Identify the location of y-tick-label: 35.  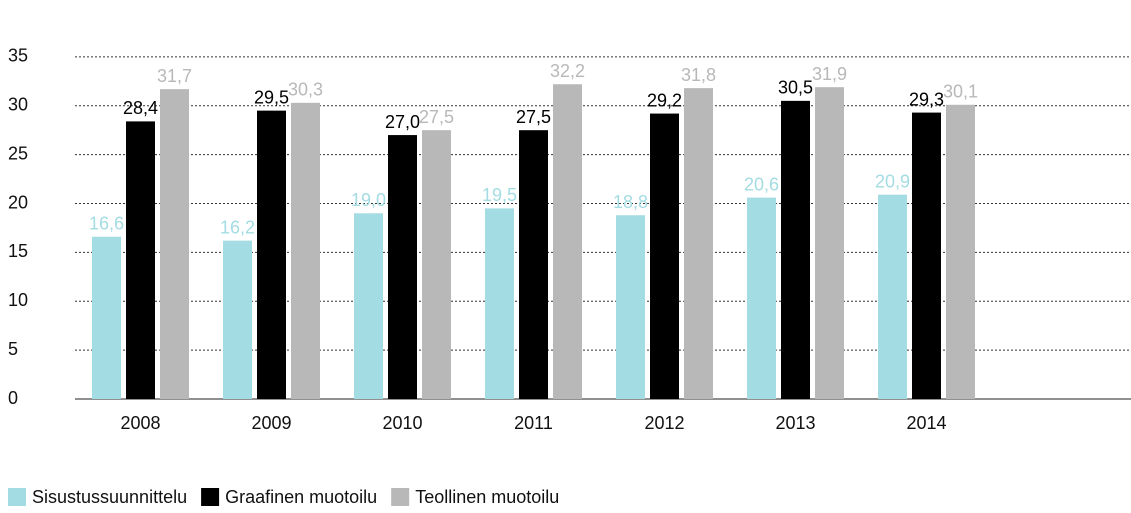
(18, 56).